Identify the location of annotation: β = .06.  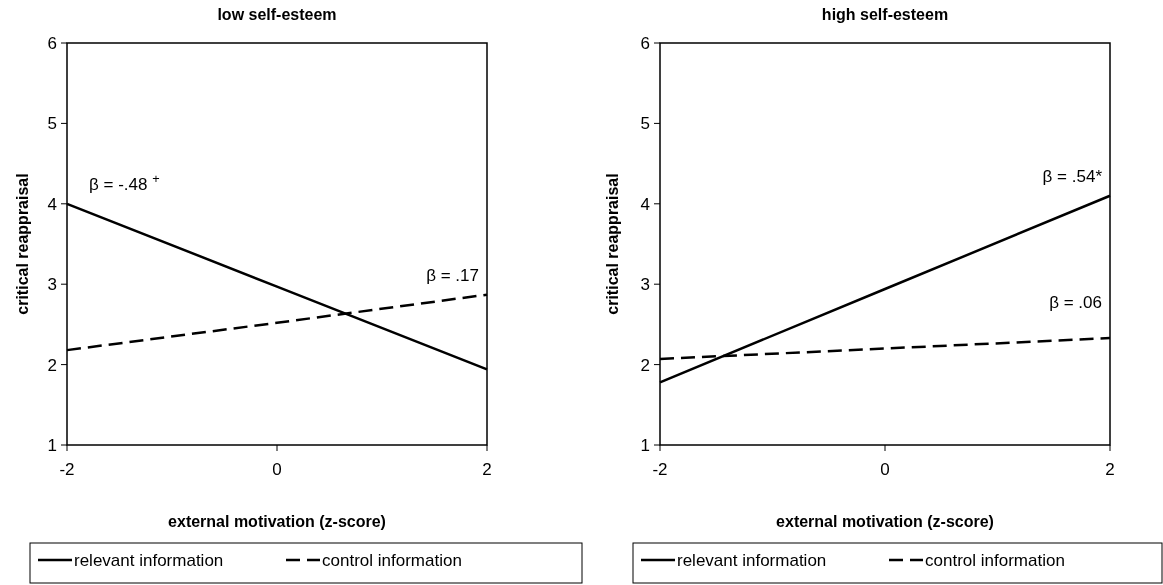
(1075, 303).